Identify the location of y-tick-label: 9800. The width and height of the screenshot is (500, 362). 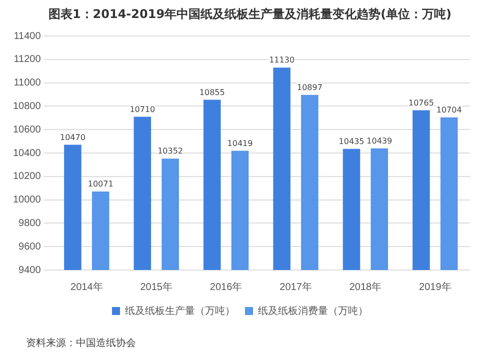
(30, 223).